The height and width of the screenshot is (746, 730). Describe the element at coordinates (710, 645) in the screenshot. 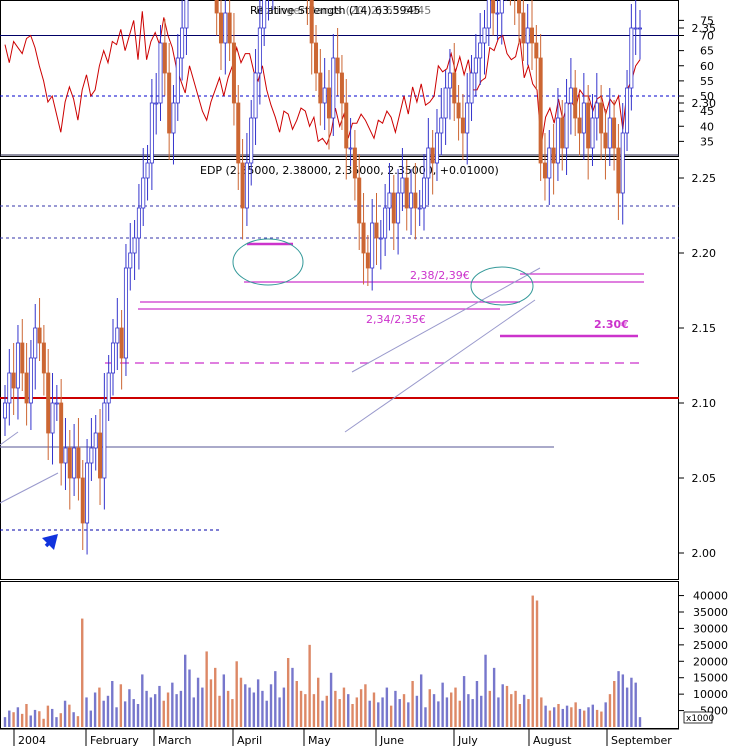

I see `volume-tick-label: 25000` at that location.